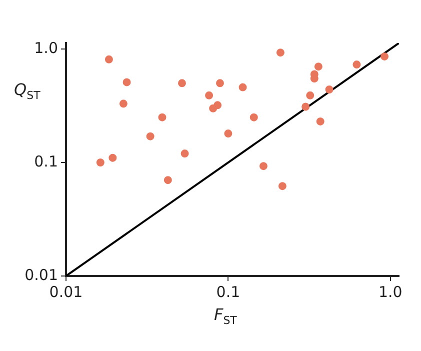  I want to click on x-tick-label: 0.1, so click(228, 291).